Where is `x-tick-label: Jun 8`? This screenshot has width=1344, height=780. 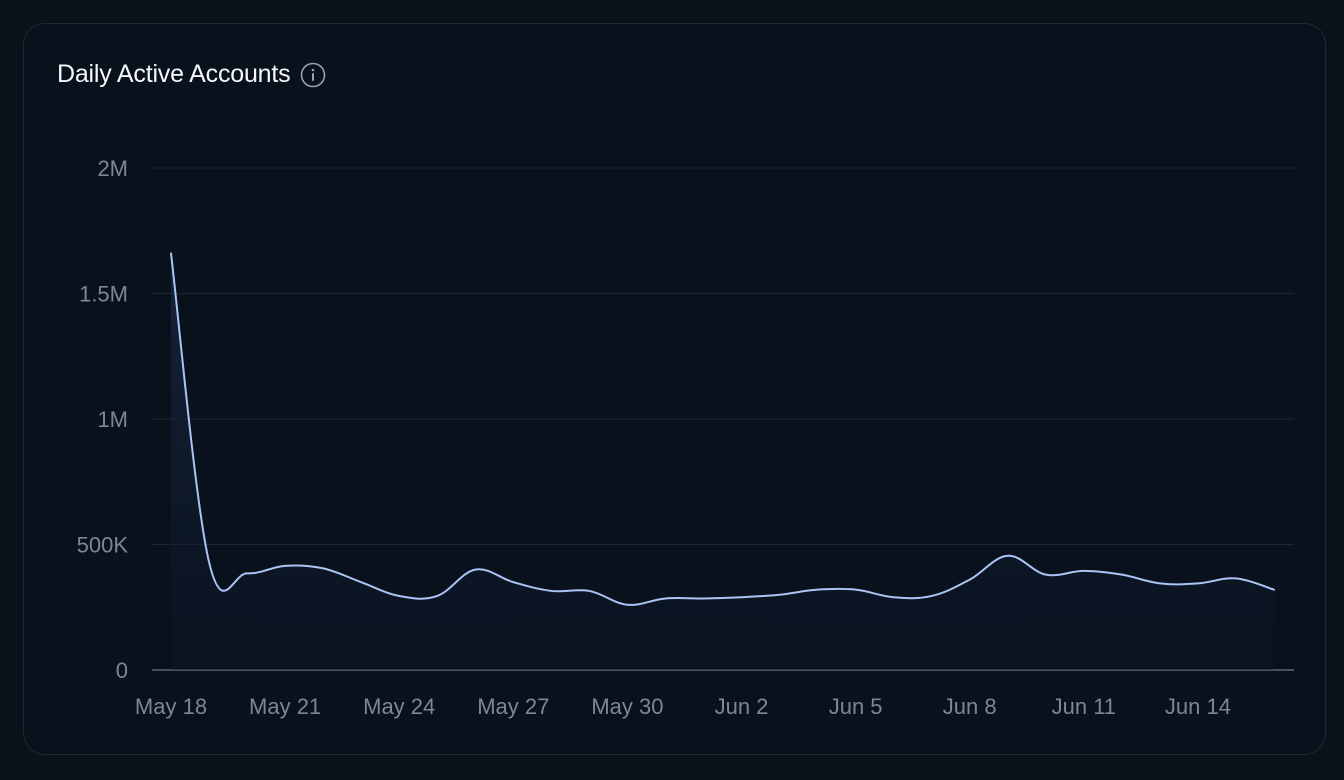
x-tick-label: Jun 8 is located at coordinates (970, 706).